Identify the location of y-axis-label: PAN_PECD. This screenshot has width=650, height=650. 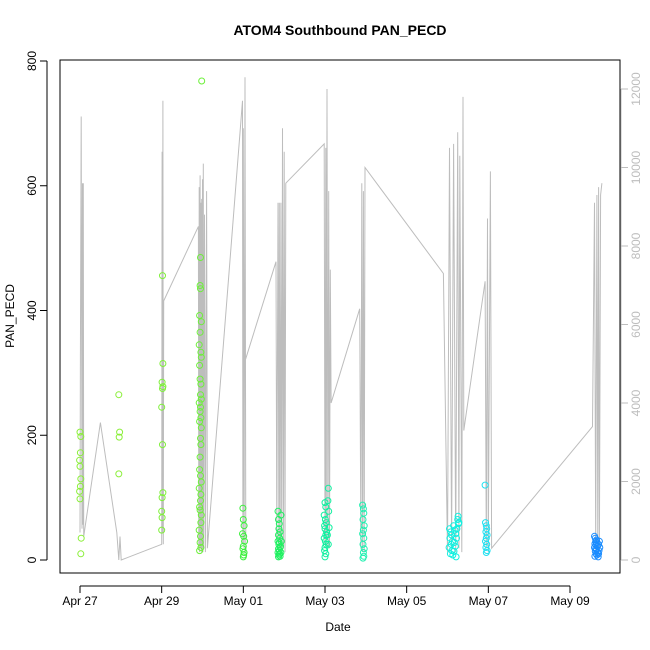
(10, 316).